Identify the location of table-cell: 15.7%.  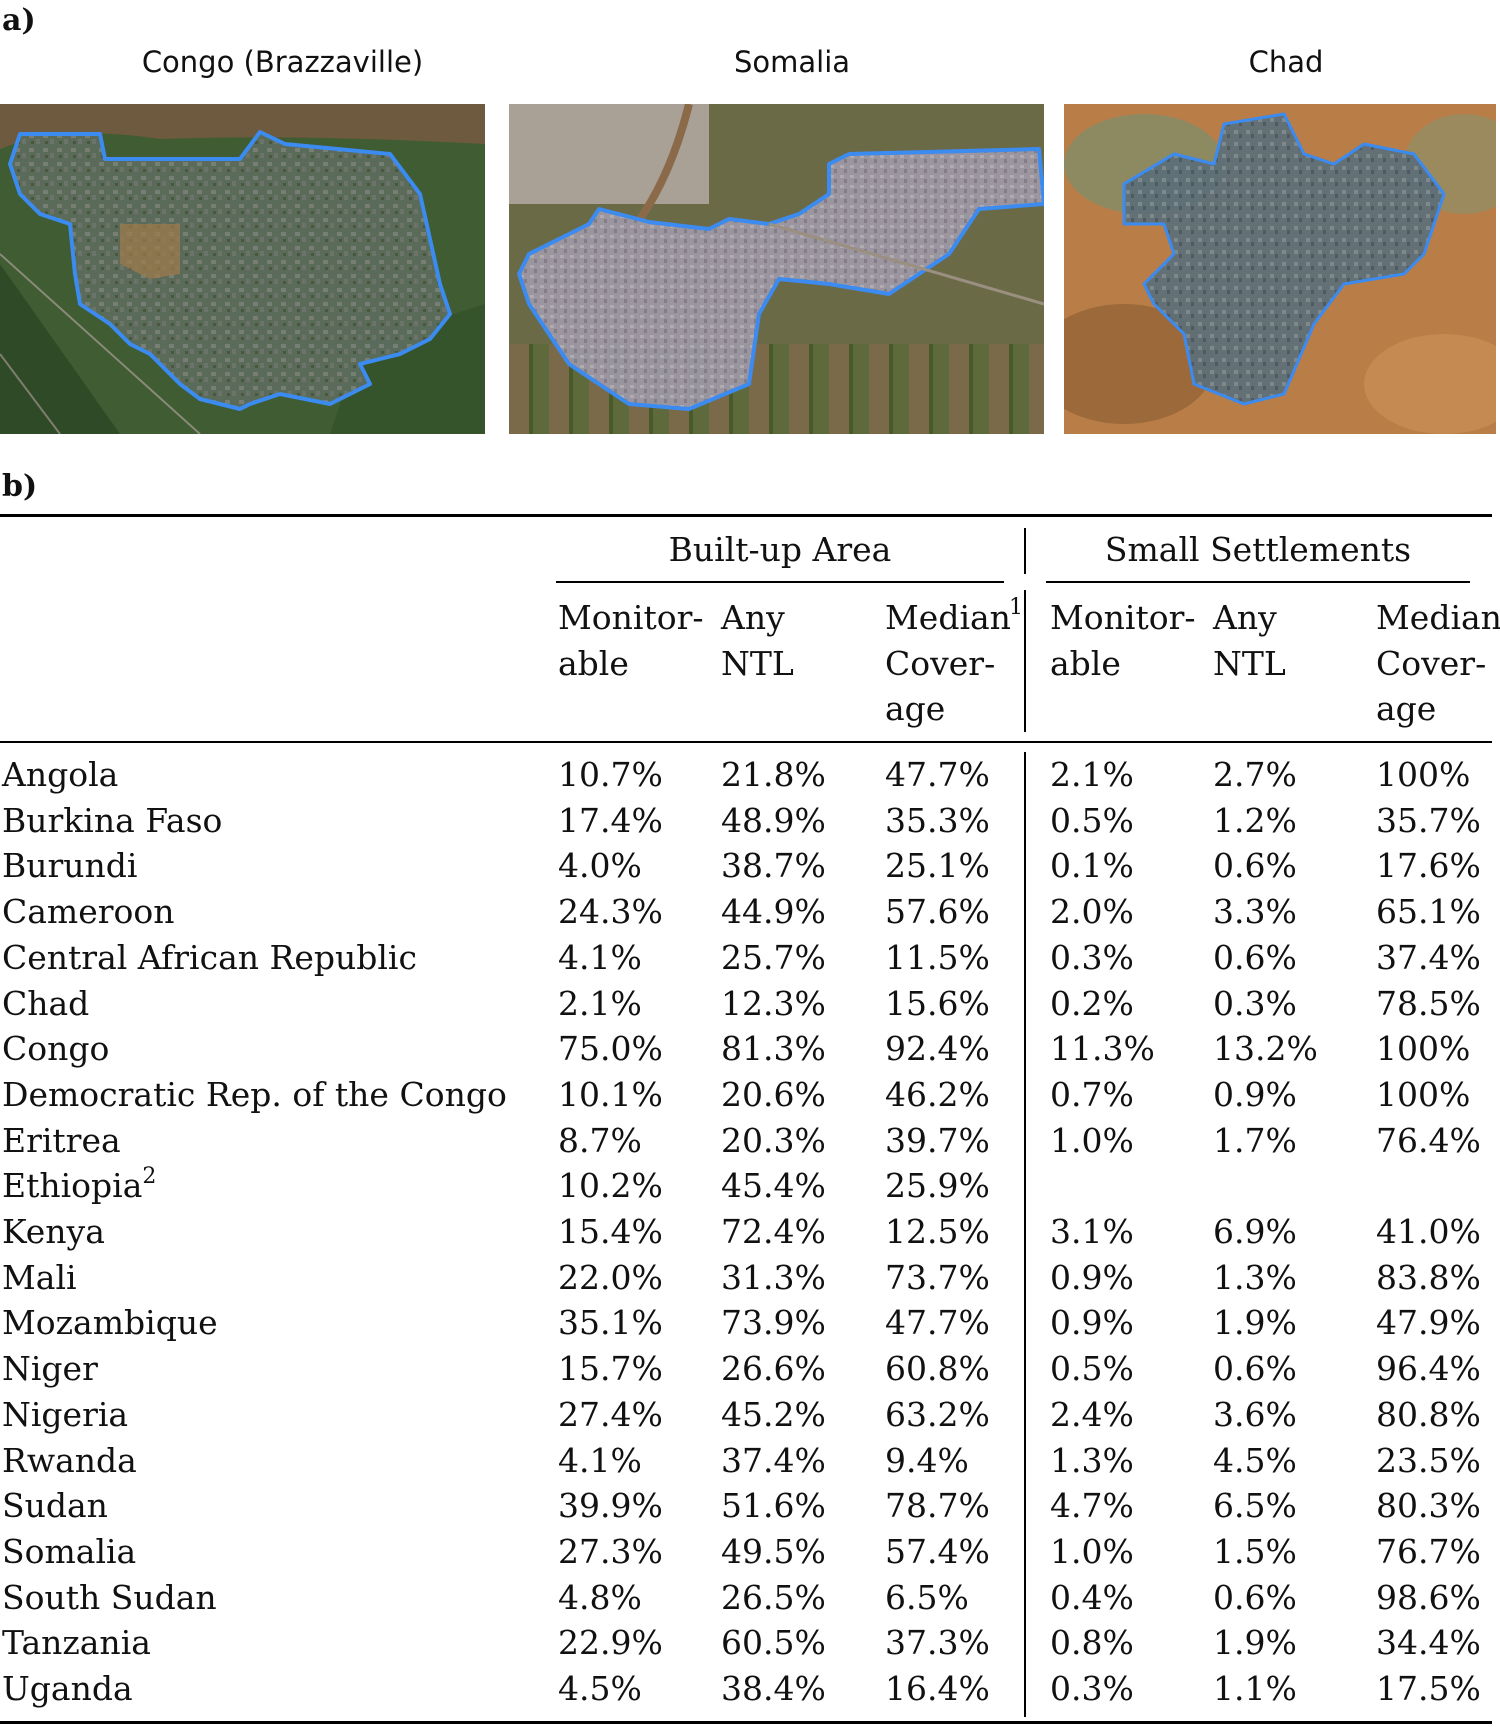
(610, 1369).